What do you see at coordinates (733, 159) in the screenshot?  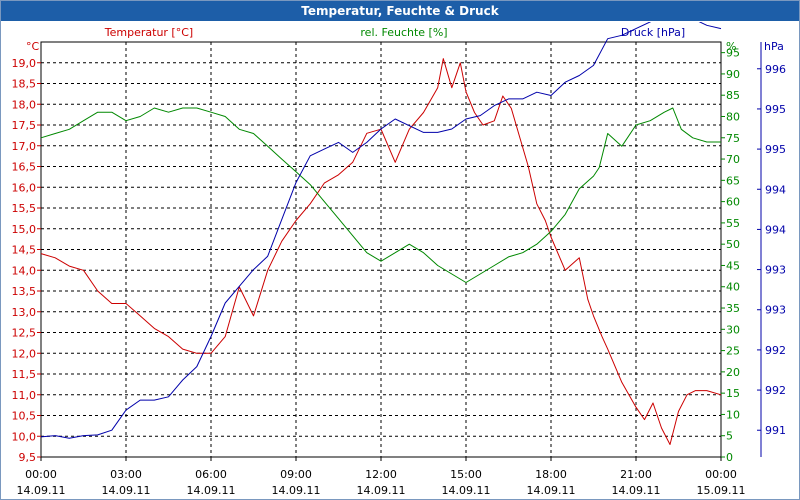 I see `humidity-tick-label: 70` at bounding box center [733, 159].